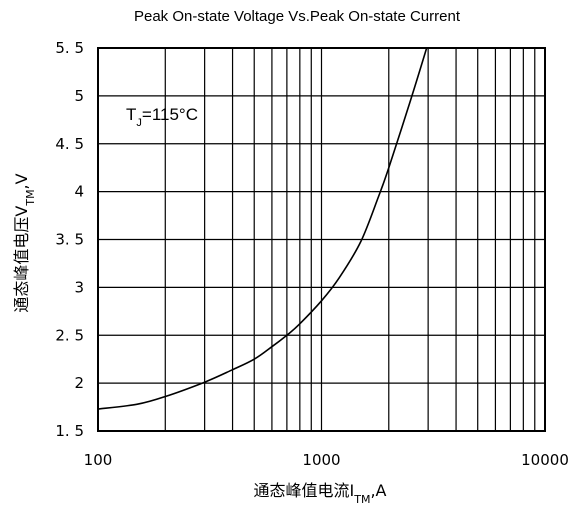 This screenshot has height=506, width=573. Describe the element at coordinates (69, 431) in the screenshot. I see `y-tick-label: 1. 5` at that location.